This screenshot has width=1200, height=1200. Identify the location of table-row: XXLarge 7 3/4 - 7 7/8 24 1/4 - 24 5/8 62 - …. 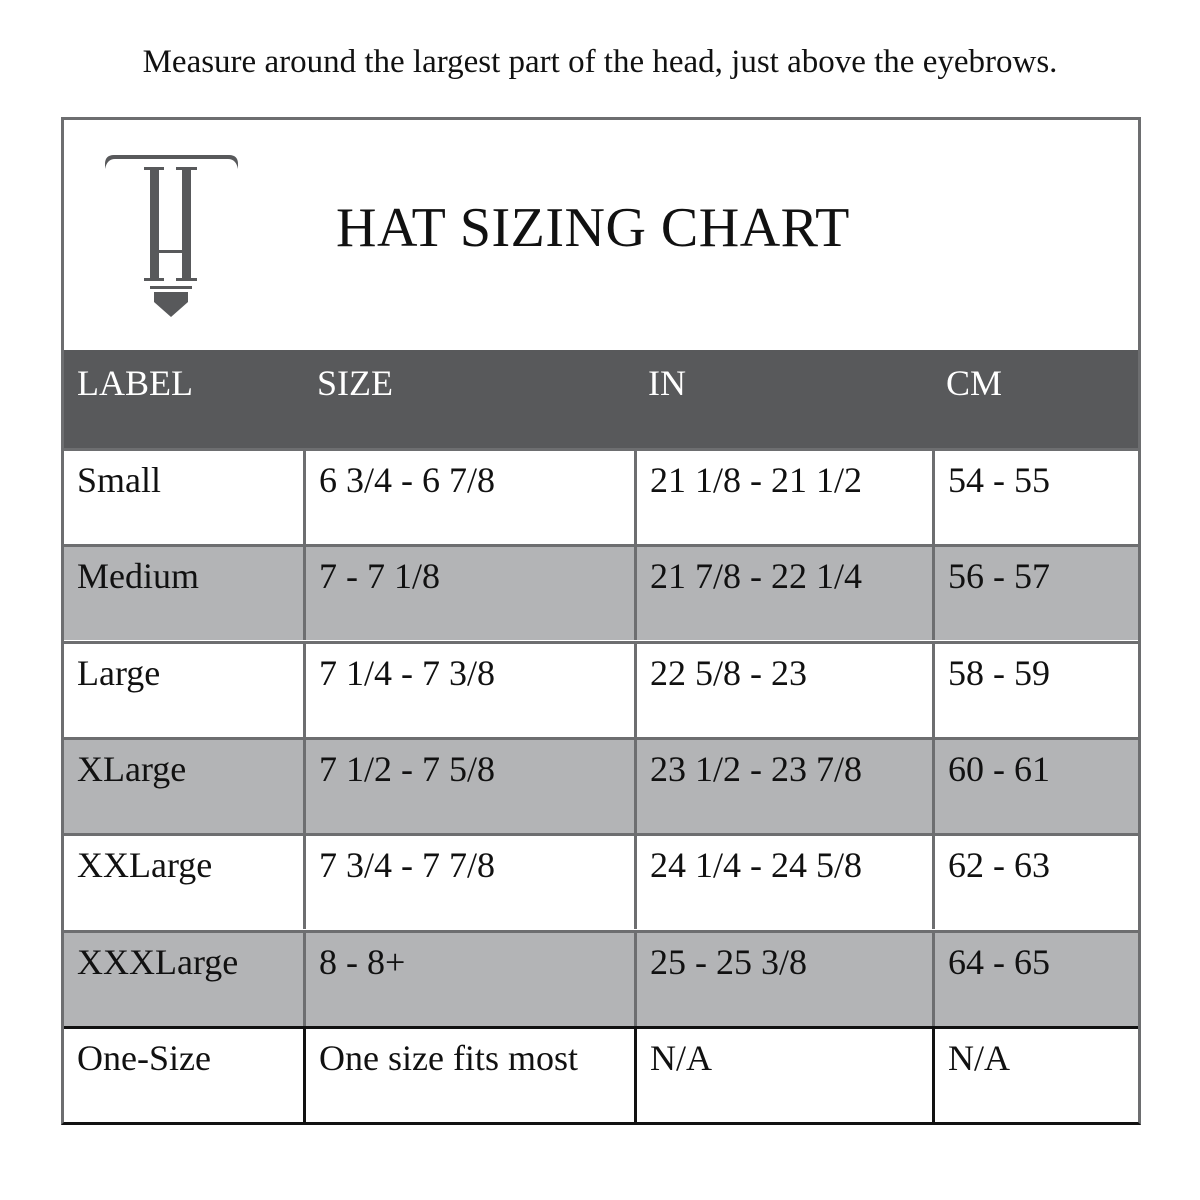
(601, 881).